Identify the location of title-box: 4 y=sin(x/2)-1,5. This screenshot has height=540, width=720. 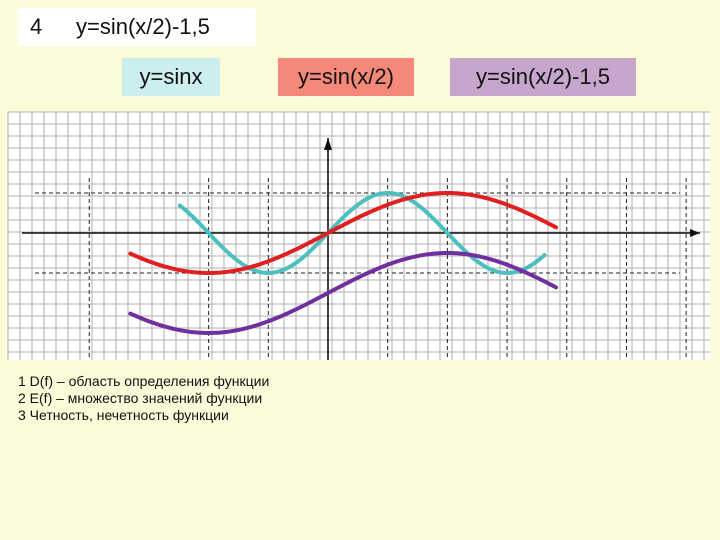
(137, 27).